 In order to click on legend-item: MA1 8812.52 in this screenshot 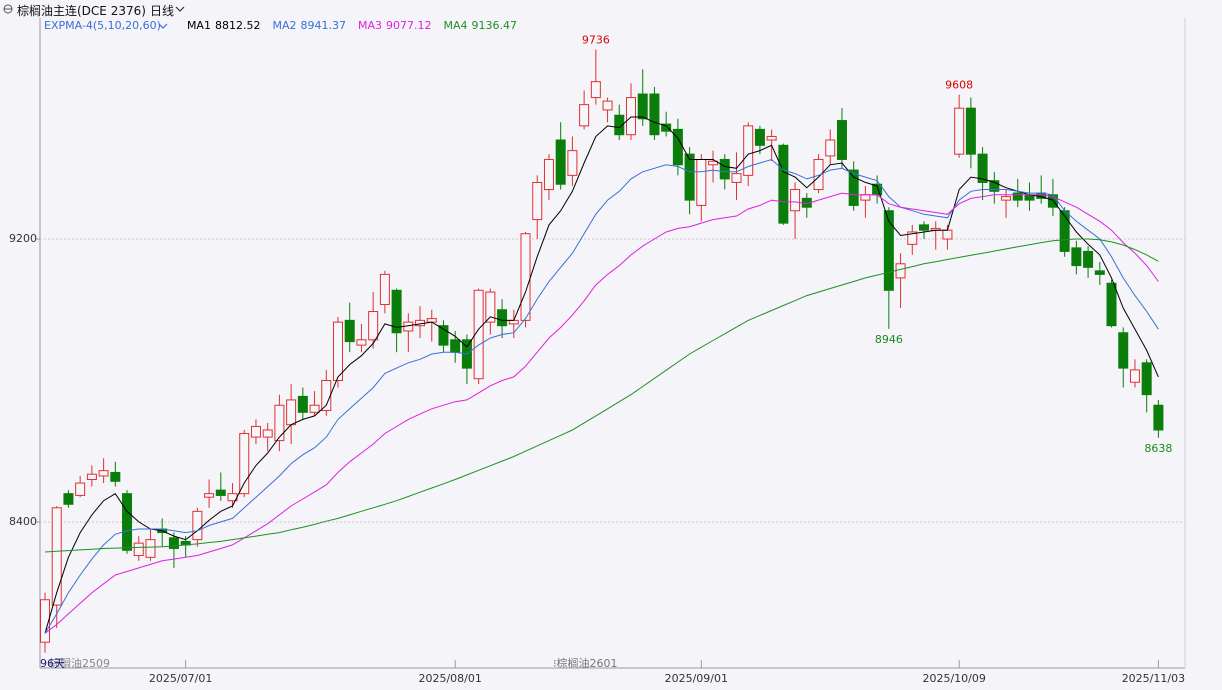, I will do `click(224, 25)`.